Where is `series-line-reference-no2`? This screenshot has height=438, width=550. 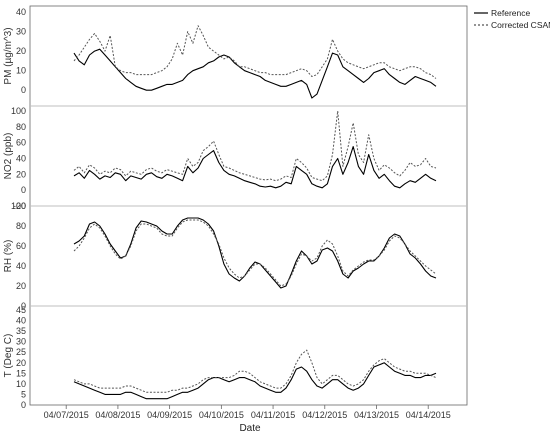 series-line-reference-no2 is located at coordinates (255, 167).